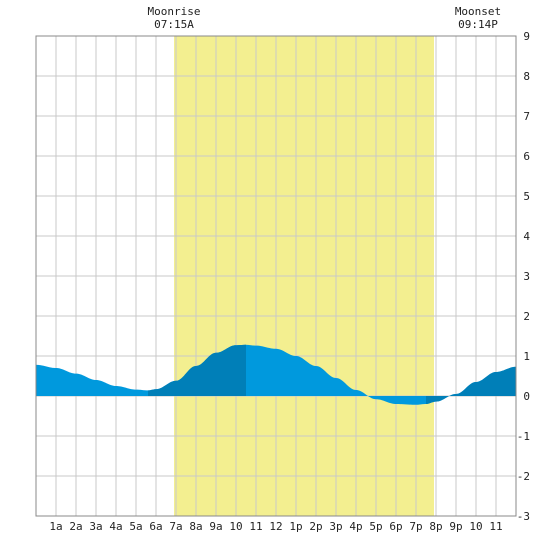 The width and height of the screenshot is (550, 550). What do you see at coordinates (526, 196) in the screenshot?
I see `y-tick-label: 5` at bounding box center [526, 196].